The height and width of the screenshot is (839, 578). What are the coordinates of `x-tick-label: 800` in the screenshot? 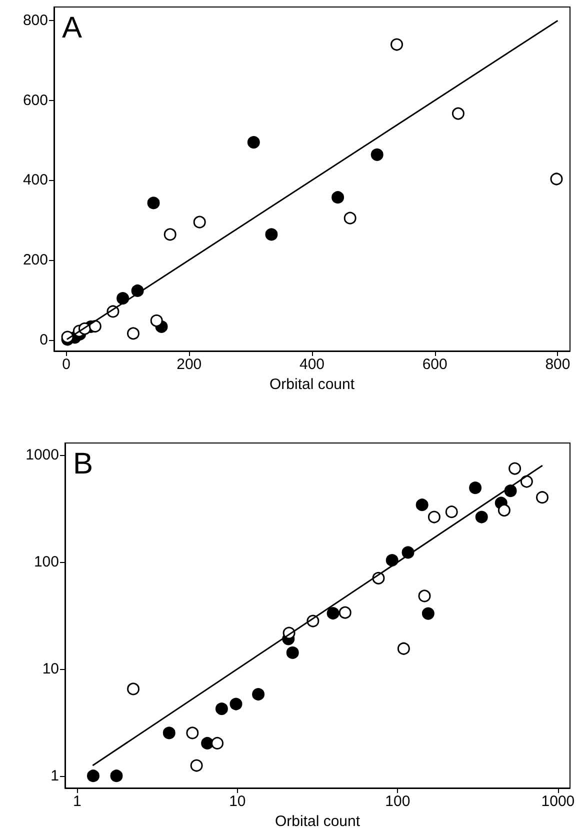 It's located at (557, 364).